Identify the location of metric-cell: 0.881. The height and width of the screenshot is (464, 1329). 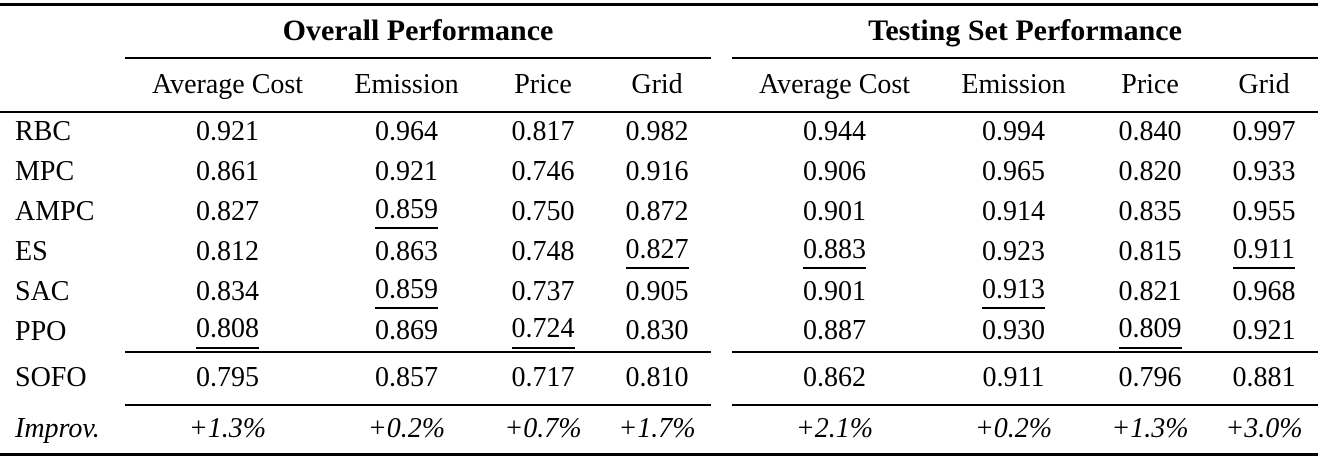
(1264, 378).